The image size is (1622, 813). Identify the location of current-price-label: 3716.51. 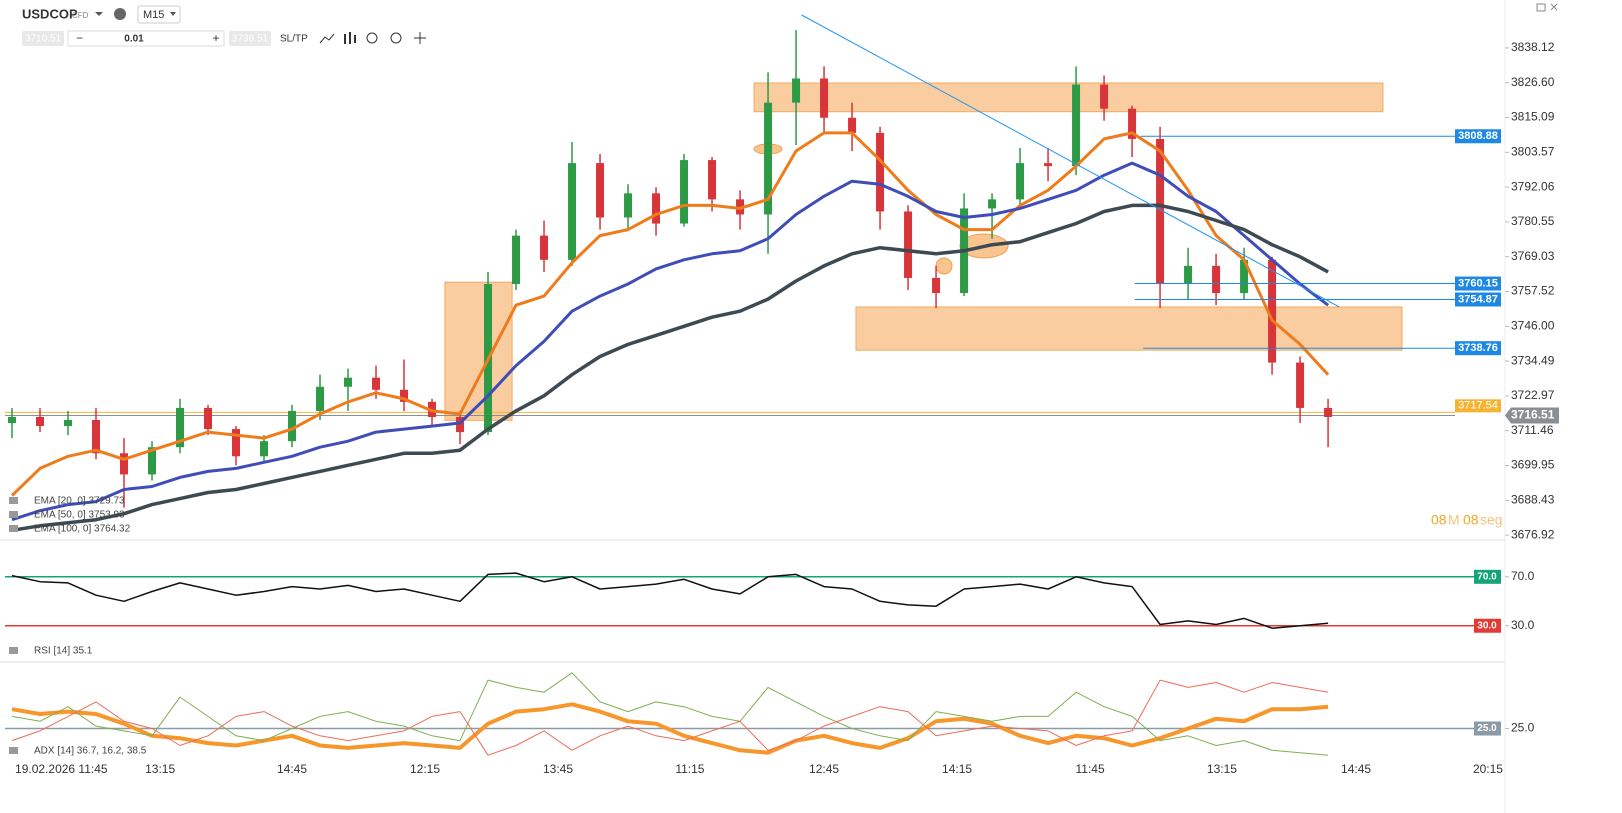
(1533, 415).